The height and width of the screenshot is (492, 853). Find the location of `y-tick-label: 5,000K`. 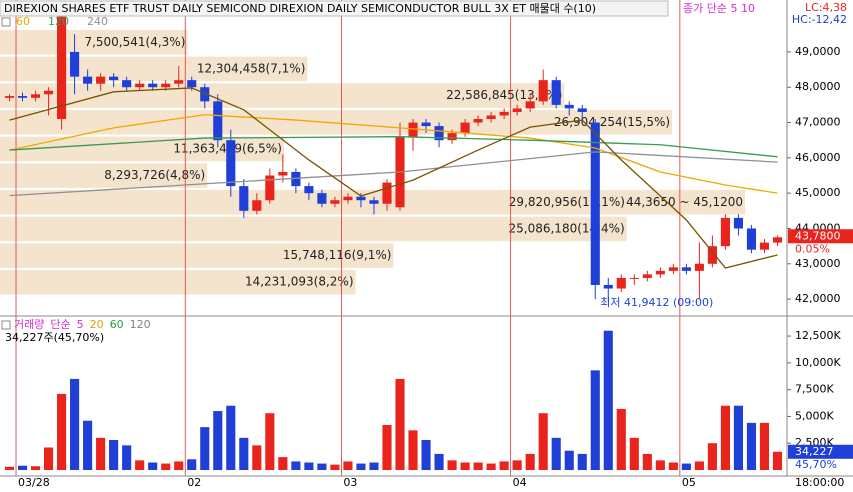

y-tick-label: 5,000K is located at coordinates (814, 415).